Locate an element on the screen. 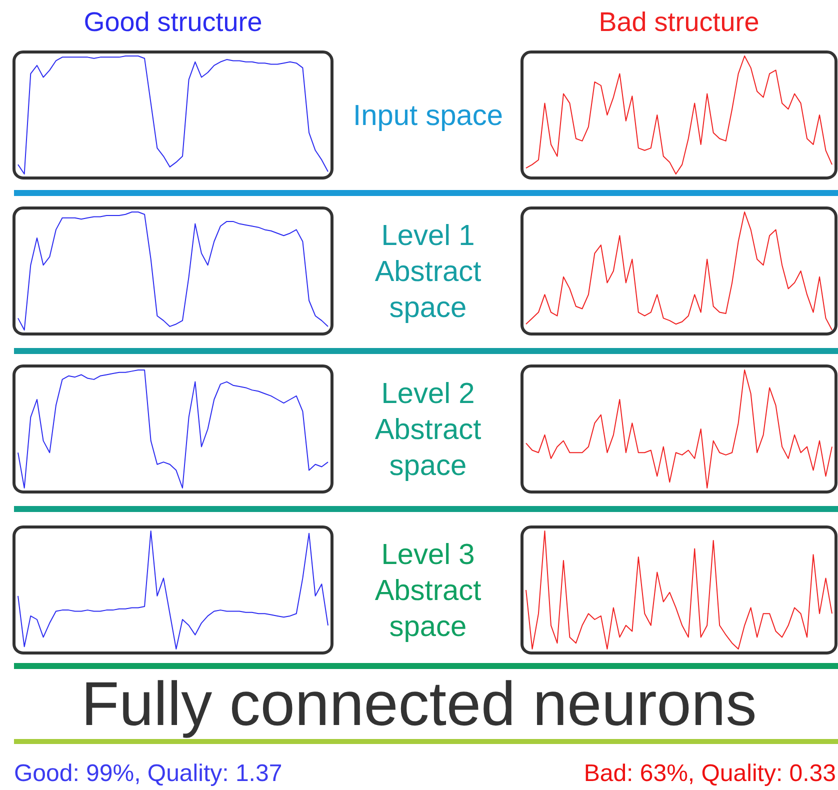 Image resolution: width=838 pixels, height=790 pixels. text: Bad: 63%, Quality: 0.33 is located at coordinates (710, 773).